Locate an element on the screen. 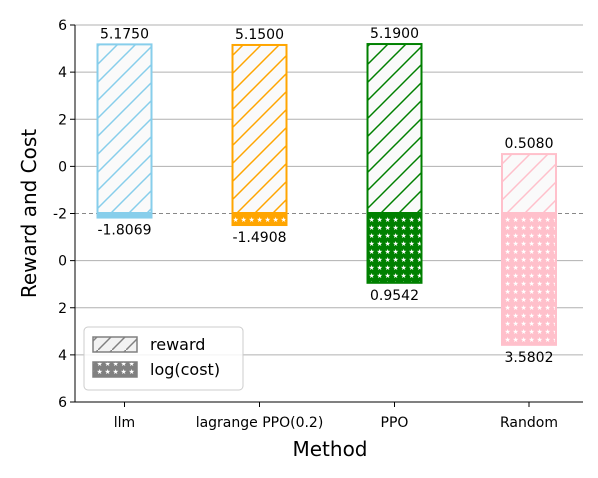 This screenshot has width=598, height=478. cost-value-label: 3.5802 is located at coordinates (529, 358).